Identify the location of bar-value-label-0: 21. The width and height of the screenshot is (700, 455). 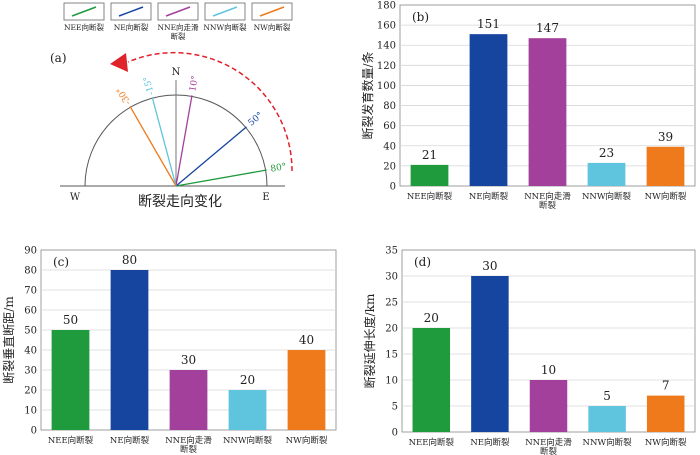
(429, 155).